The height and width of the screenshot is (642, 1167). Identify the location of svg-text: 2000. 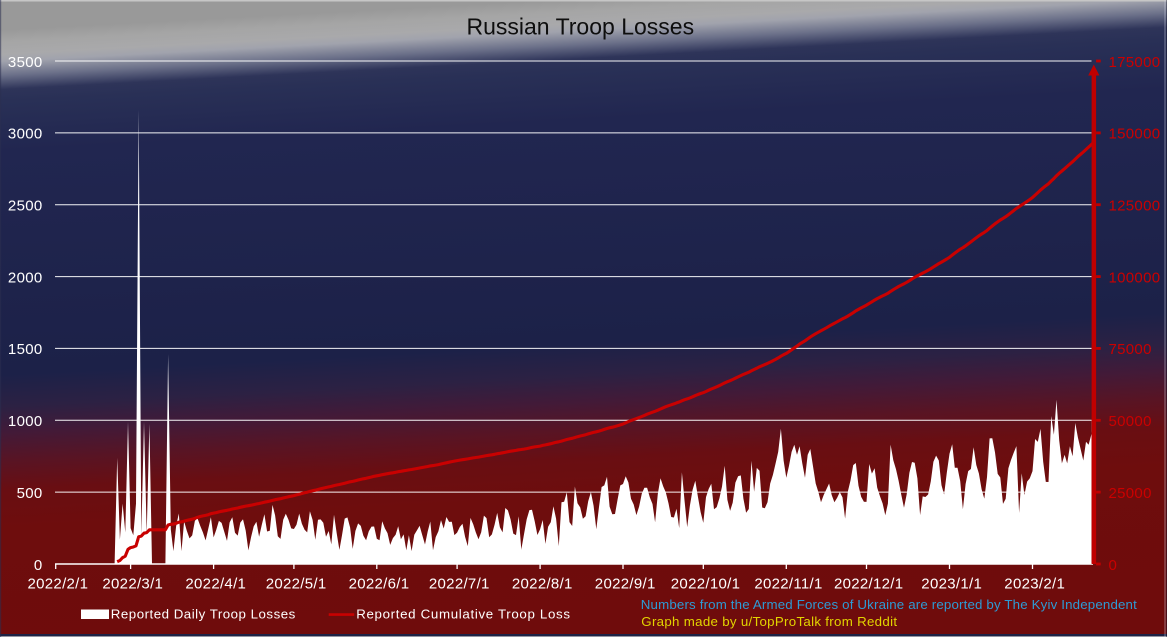
(25, 277).